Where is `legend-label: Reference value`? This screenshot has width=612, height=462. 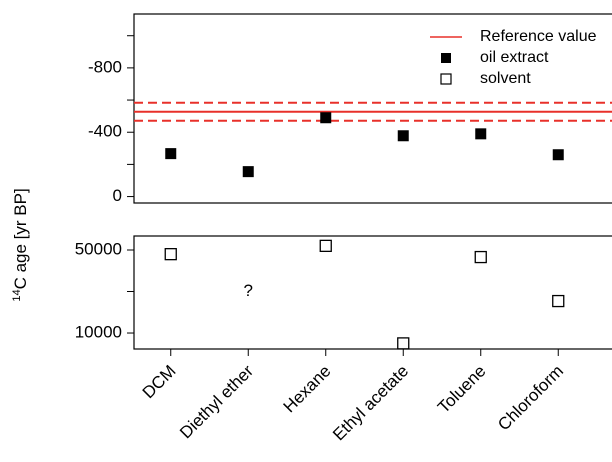
legend-label: Reference value is located at coordinates (538, 36).